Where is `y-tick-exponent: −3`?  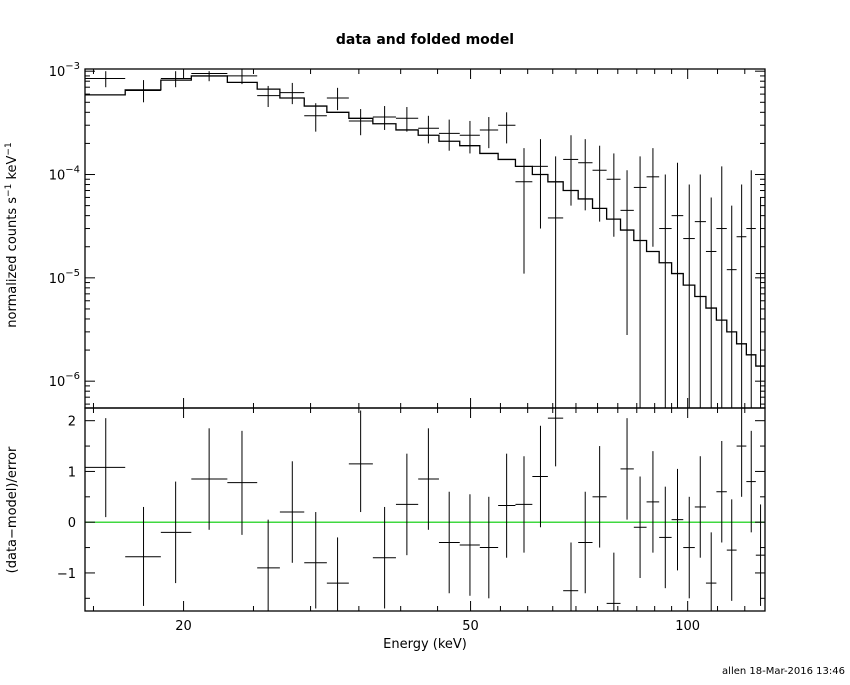
y-tick-exponent: −3 is located at coordinates (72, 66).